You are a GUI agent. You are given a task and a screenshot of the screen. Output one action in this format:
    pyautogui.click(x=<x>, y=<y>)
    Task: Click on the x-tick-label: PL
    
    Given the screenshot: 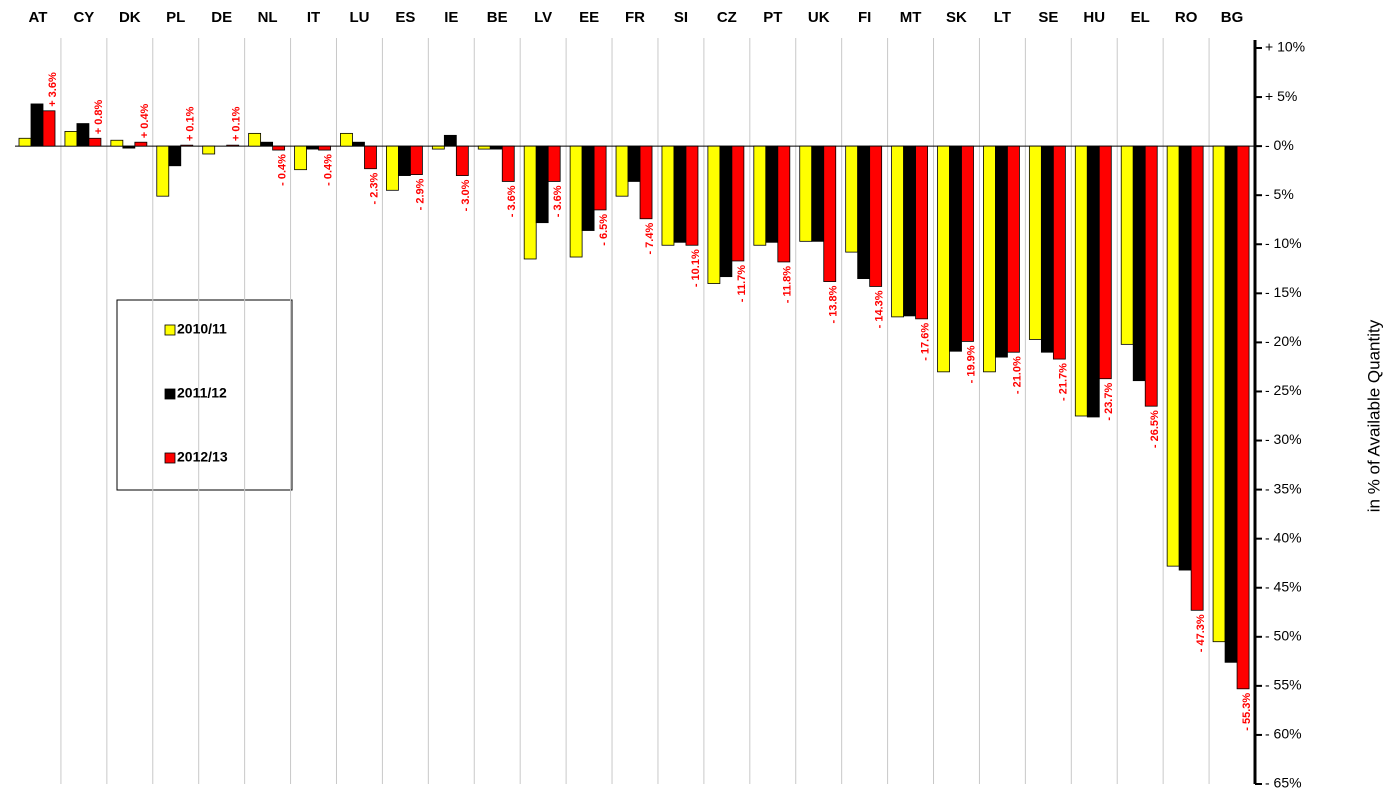 What is the action you would take?
    pyautogui.click(x=175, y=17)
    